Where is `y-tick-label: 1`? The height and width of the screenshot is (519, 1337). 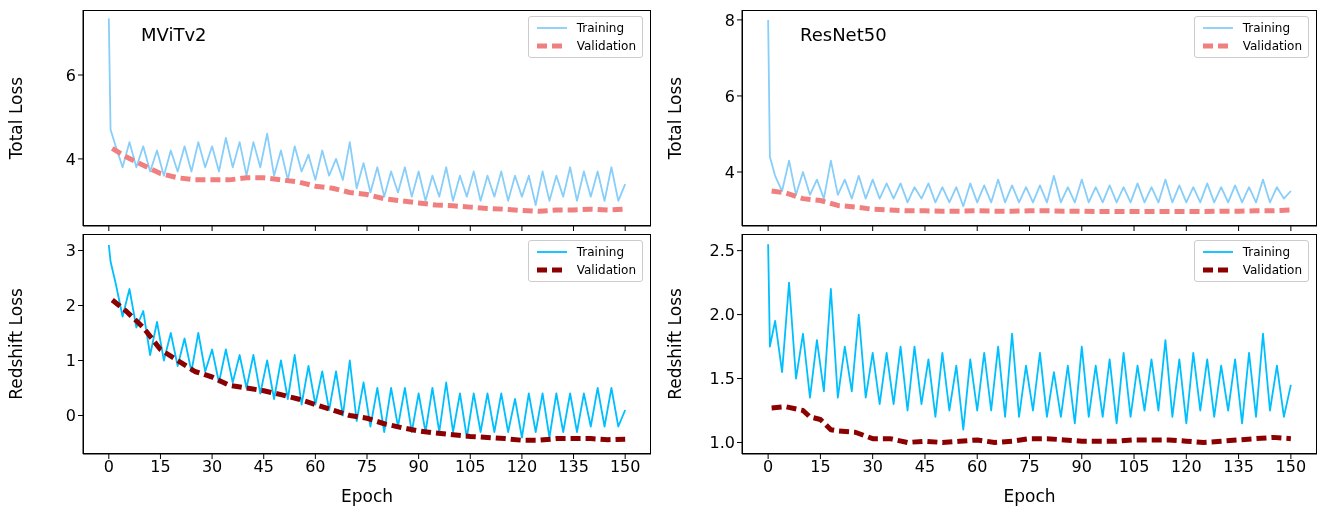 y-tick-label: 1 is located at coordinates (70, 361).